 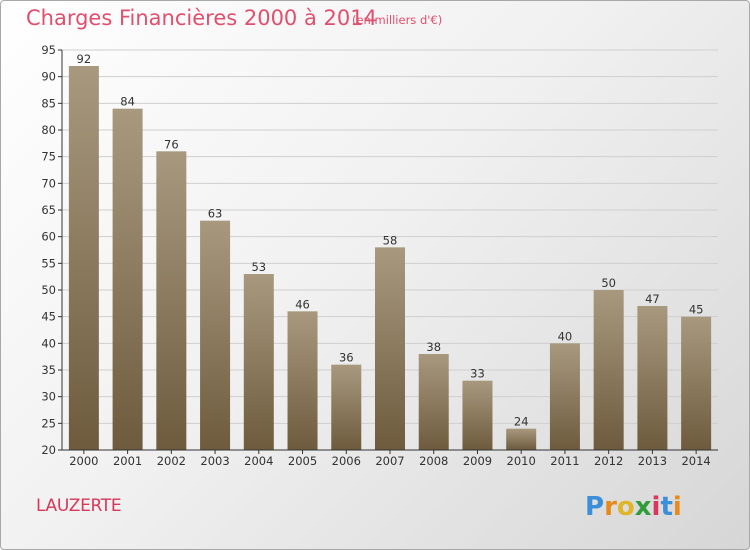 What do you see at coordinates (83, 461) in the screenshot?
I see `x-tick-label: 2000` at bounding box center [83, 461].